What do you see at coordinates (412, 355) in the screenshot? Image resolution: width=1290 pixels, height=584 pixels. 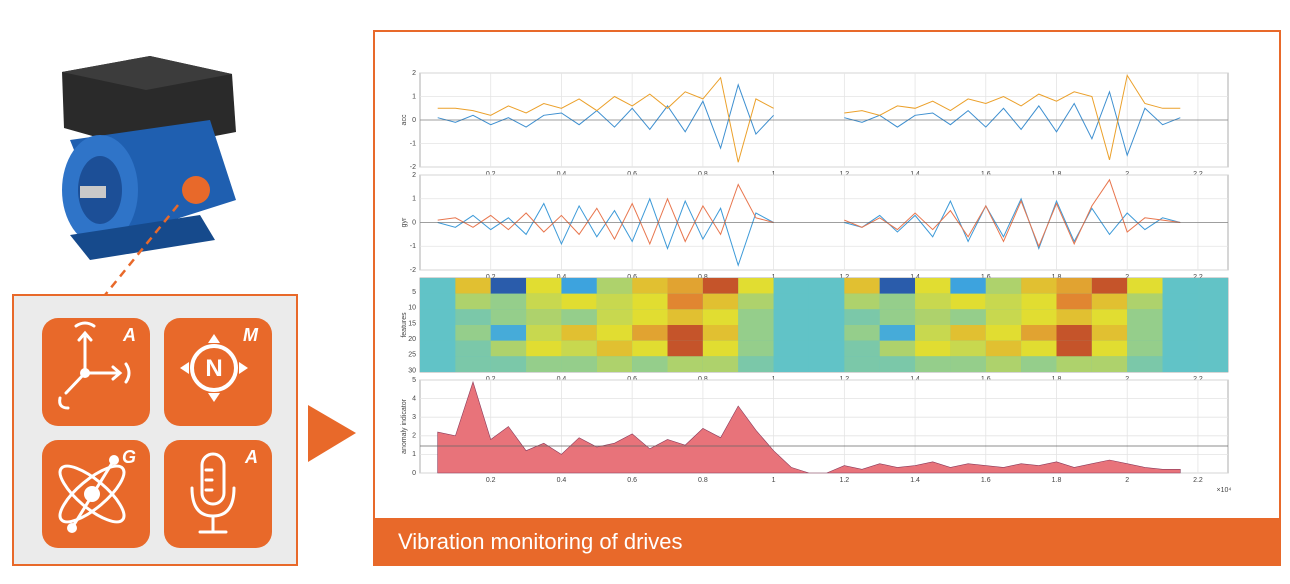 I see `y-tick-label: 25` at bounding box center [412, 355].